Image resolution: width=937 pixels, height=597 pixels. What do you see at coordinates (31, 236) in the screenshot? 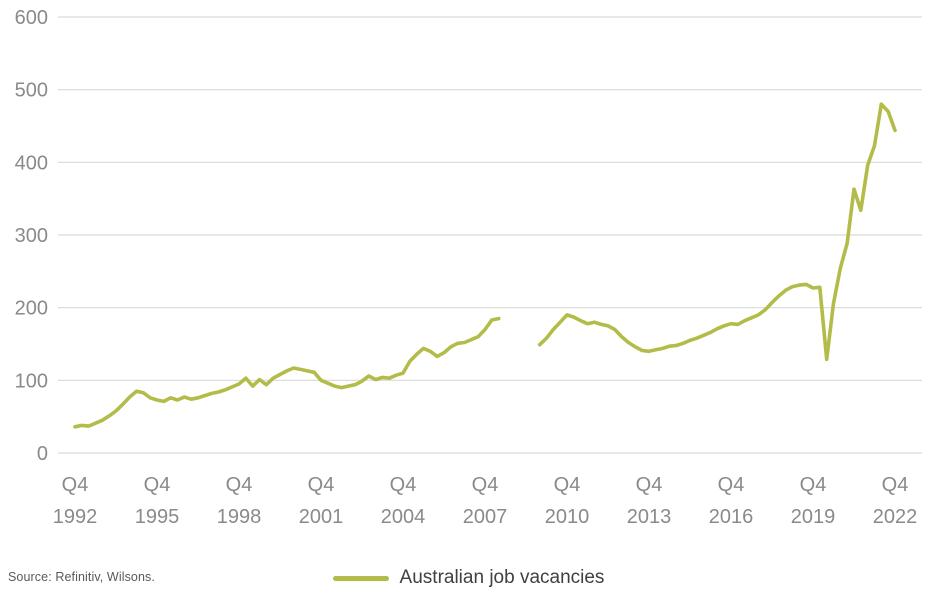
I see `y-tick-label: 300` at bounding box center [31, 236].